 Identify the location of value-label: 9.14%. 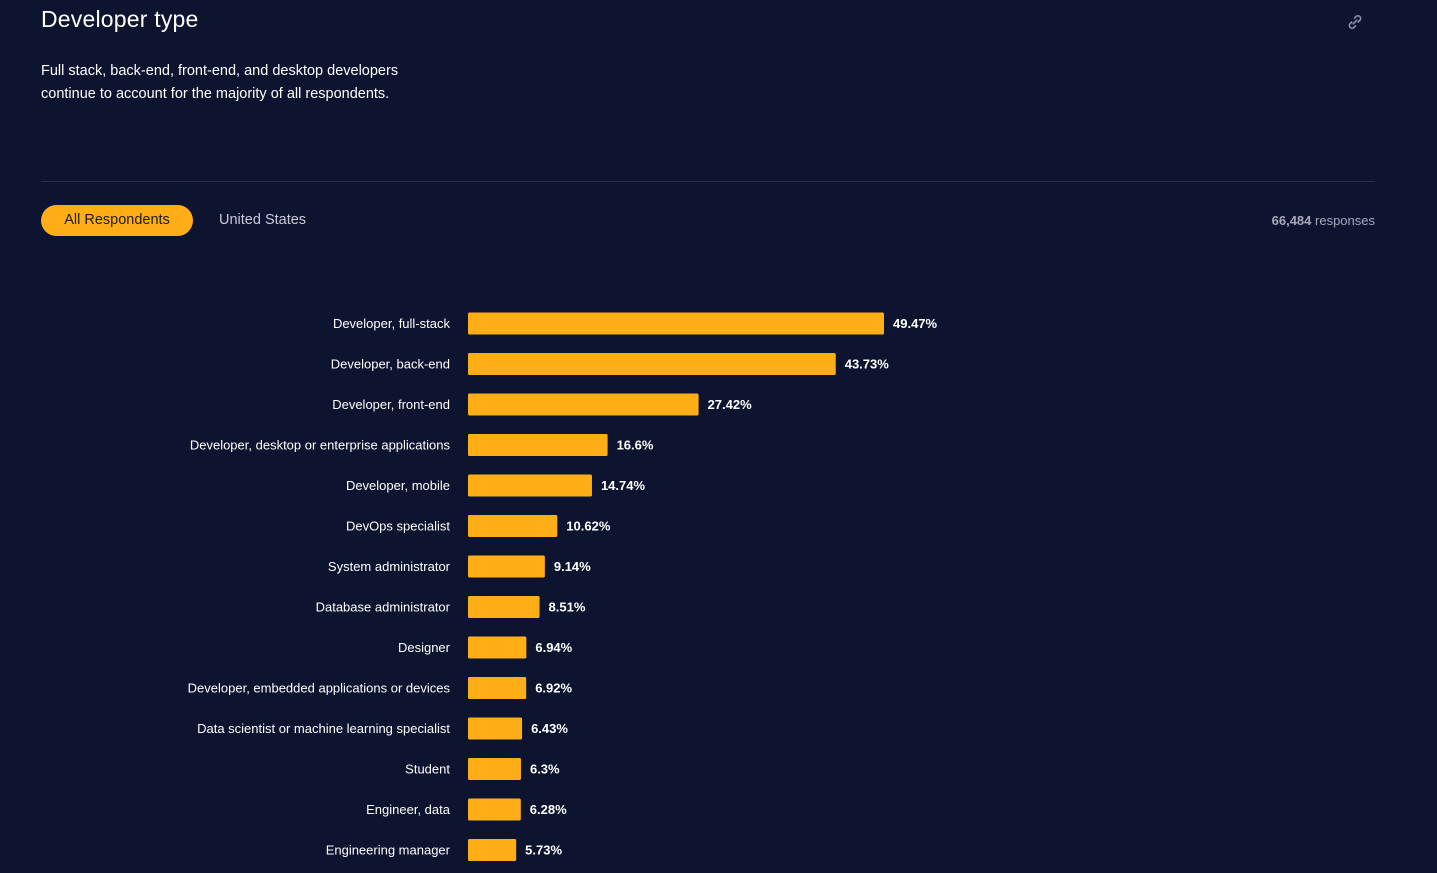
(572, 566).